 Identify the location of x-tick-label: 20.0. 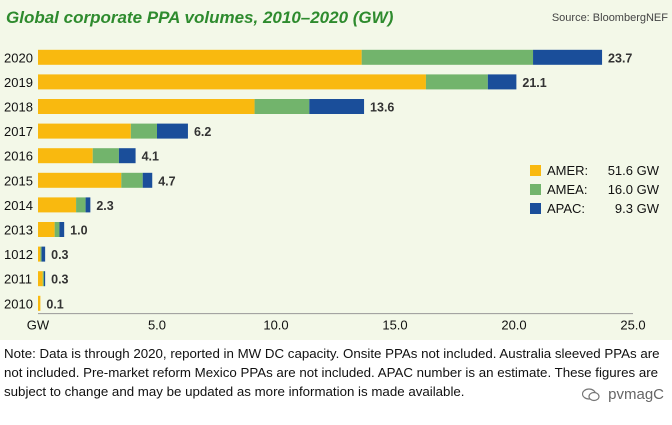
(513, 325).